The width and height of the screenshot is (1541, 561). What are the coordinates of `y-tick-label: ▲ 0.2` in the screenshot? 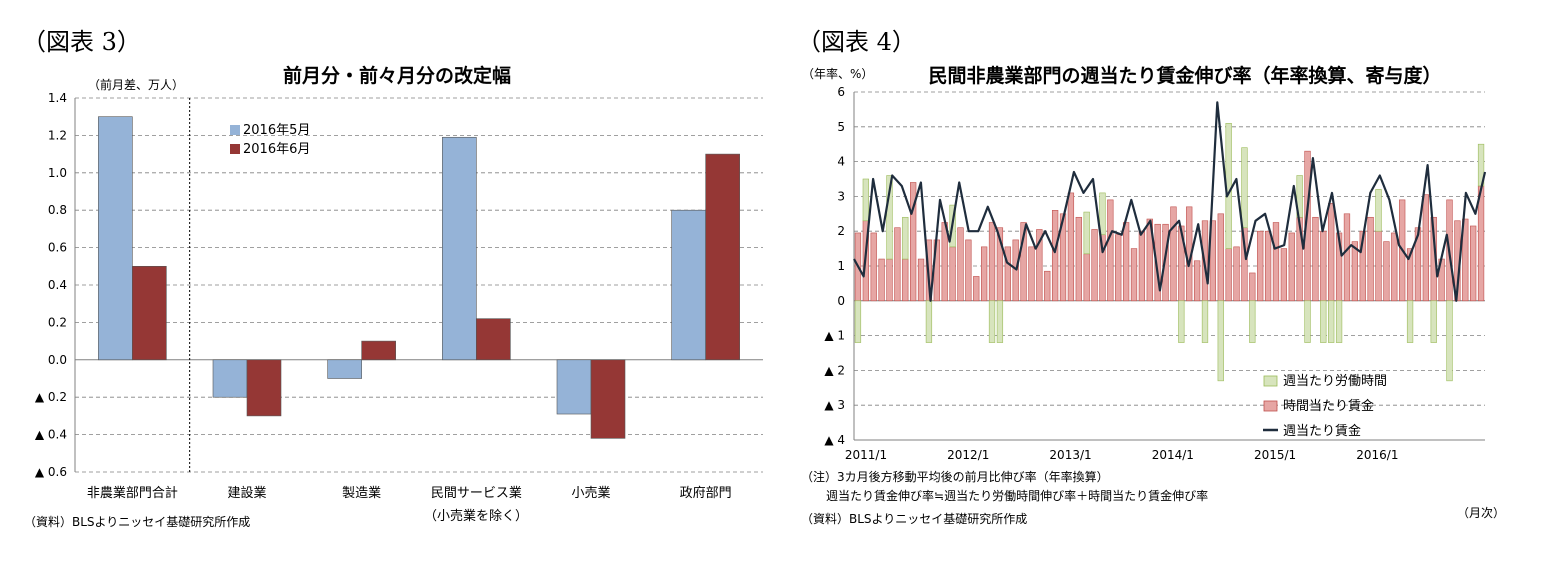 It's located at (51, 397).